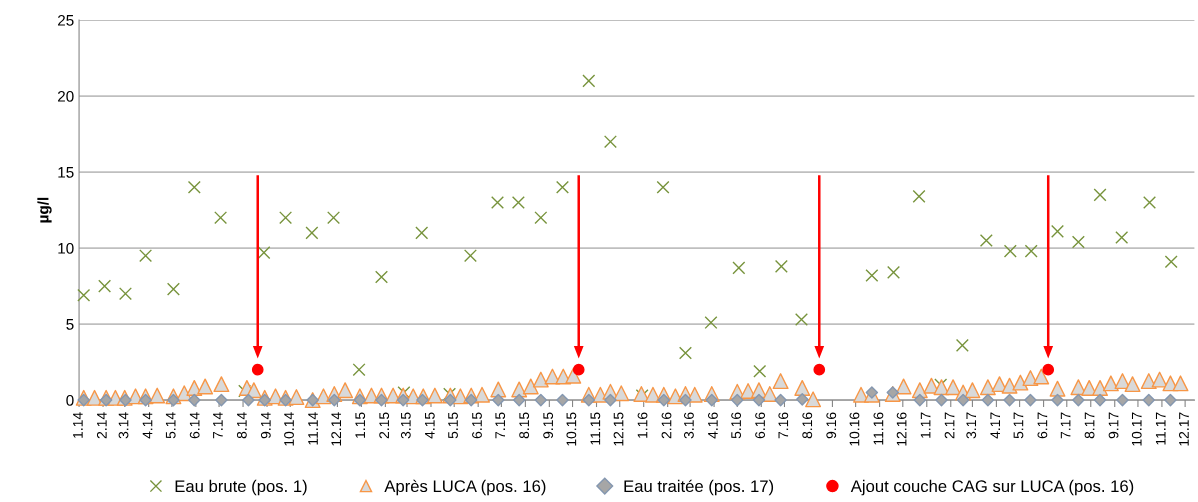 Image resolution: width=1198 pixels, height=502 pixels. I want to click on x-tick-label: 7.16, so click(783, 425).